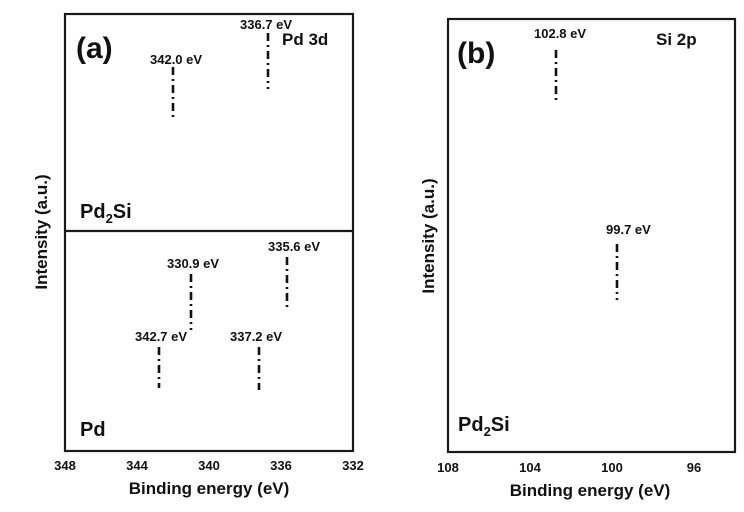  What do you see at coordinates (353, 465) in the screenshot?
I see `a-tick-label-332: 332` at bounding box center [353, 465].